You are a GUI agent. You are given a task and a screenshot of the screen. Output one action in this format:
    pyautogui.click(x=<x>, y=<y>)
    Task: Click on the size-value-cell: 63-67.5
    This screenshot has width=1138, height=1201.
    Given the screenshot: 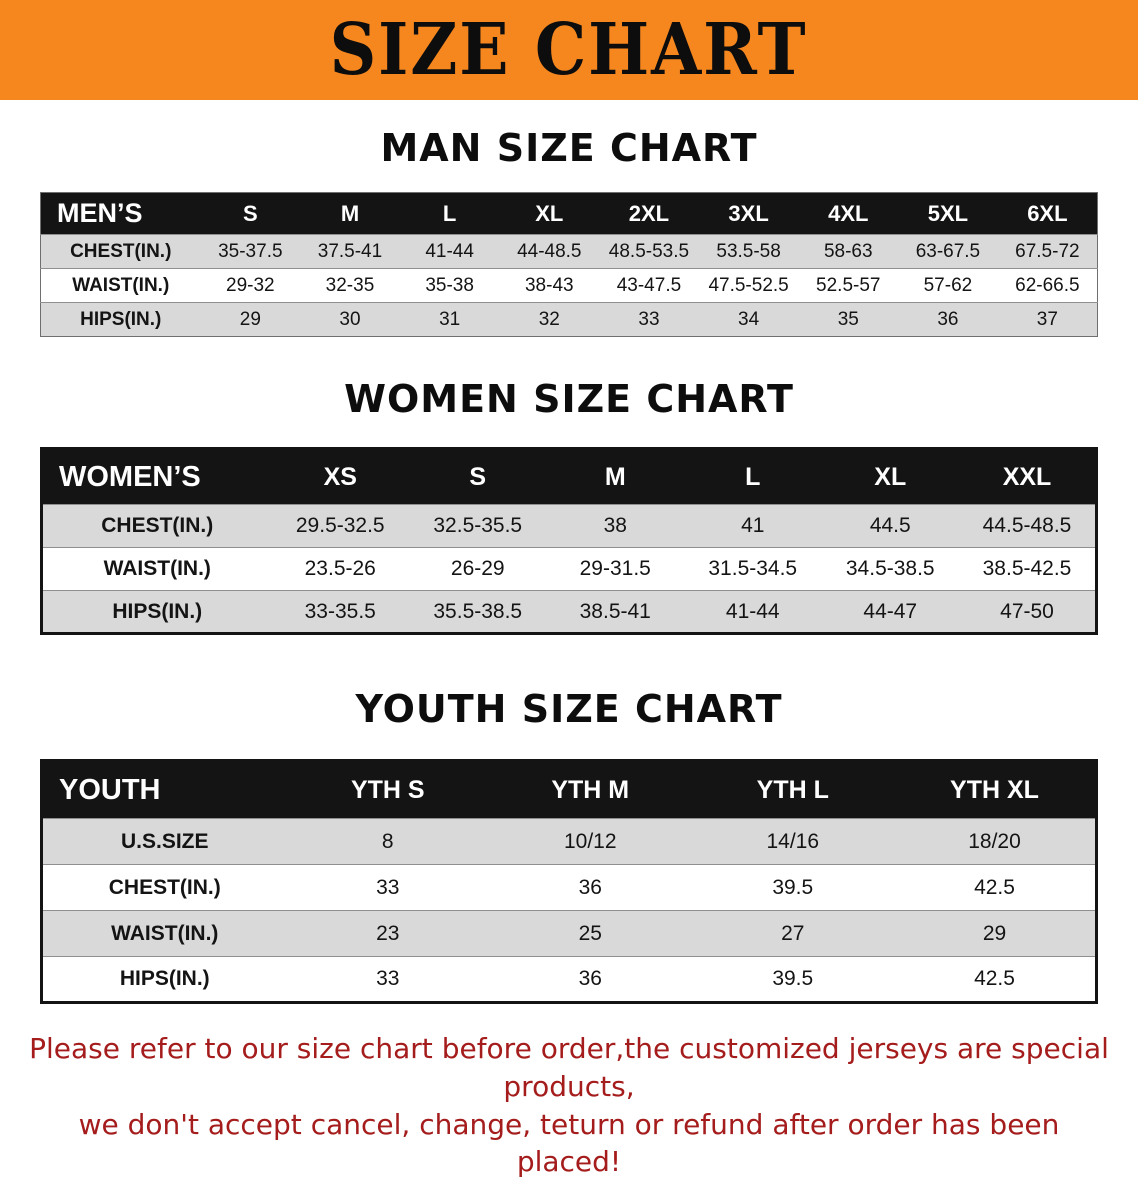 What is the action you would take?
    pyautogui.click(x=948, y=251)
    